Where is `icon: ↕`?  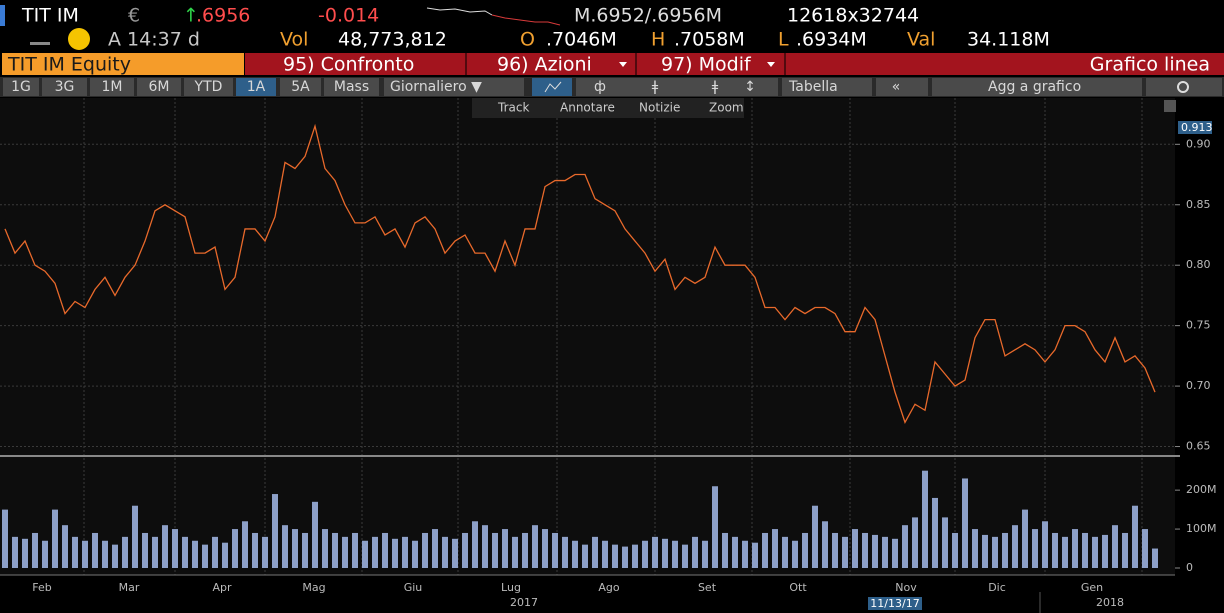 icon: ↕ is located at coordinates (750, 87).